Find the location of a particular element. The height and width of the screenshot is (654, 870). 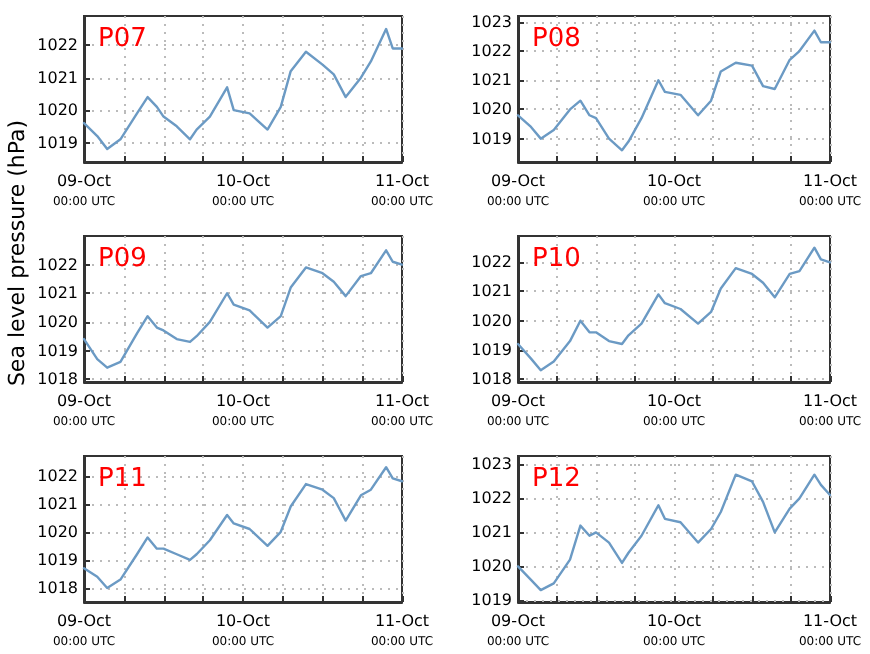

chart-title: P11 is located at coordinates (122, 479).